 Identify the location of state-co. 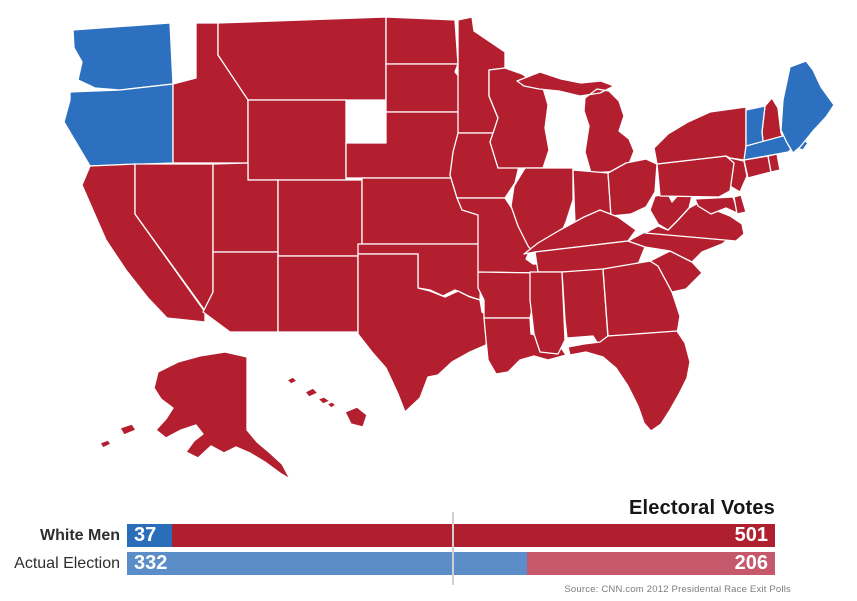
(320, 218).